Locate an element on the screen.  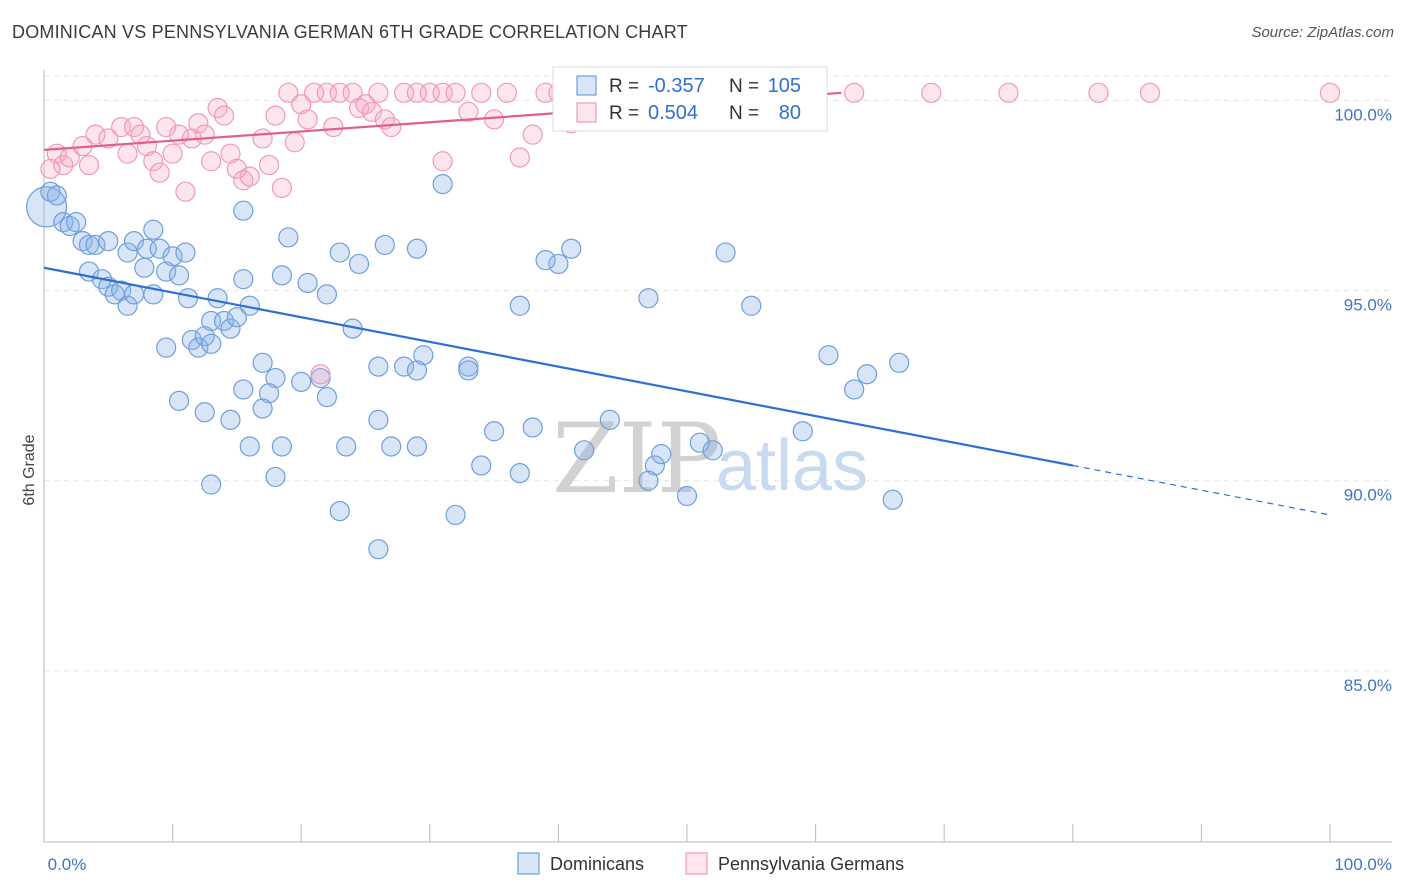
series-legend: Dominicans Pennsylvania Germans is located at coordinates (710, 863).